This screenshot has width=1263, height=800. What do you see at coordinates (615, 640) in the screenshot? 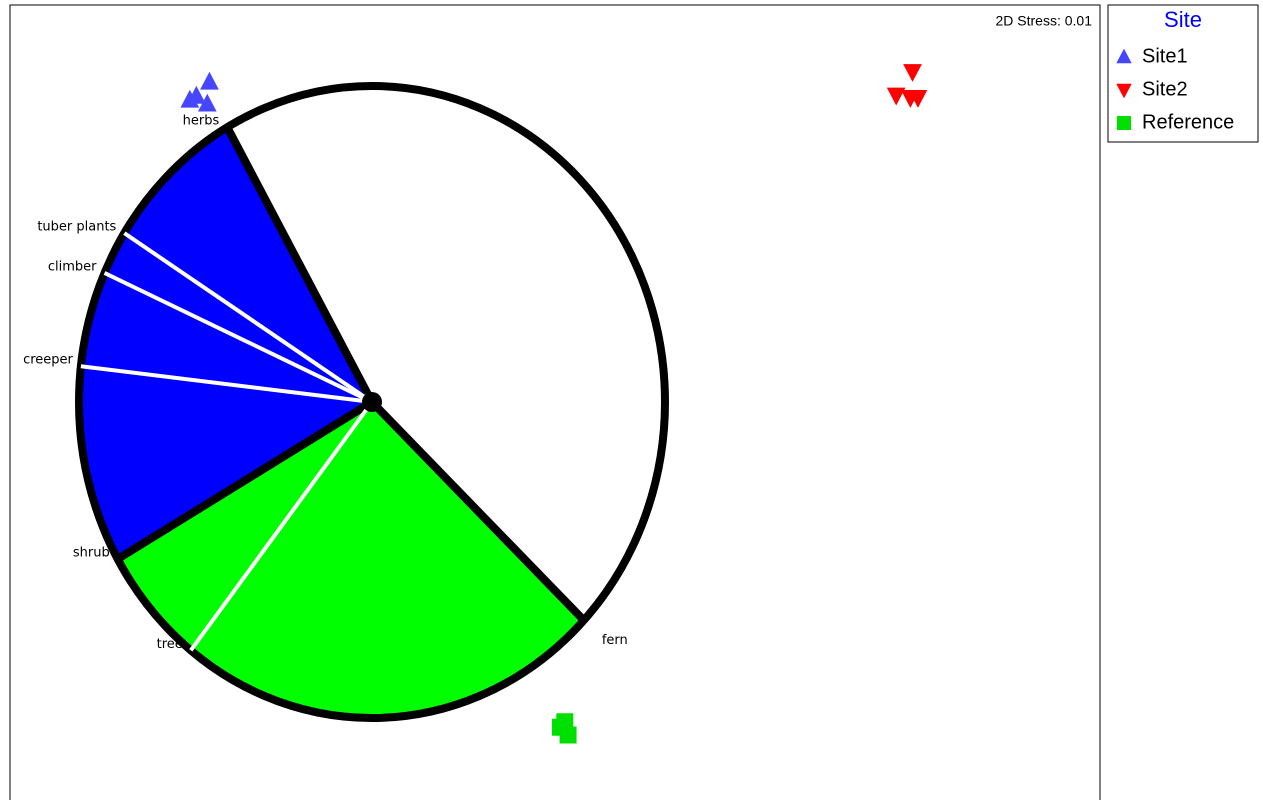
I see `vector-label: fern` at bounding box center [615, 640].